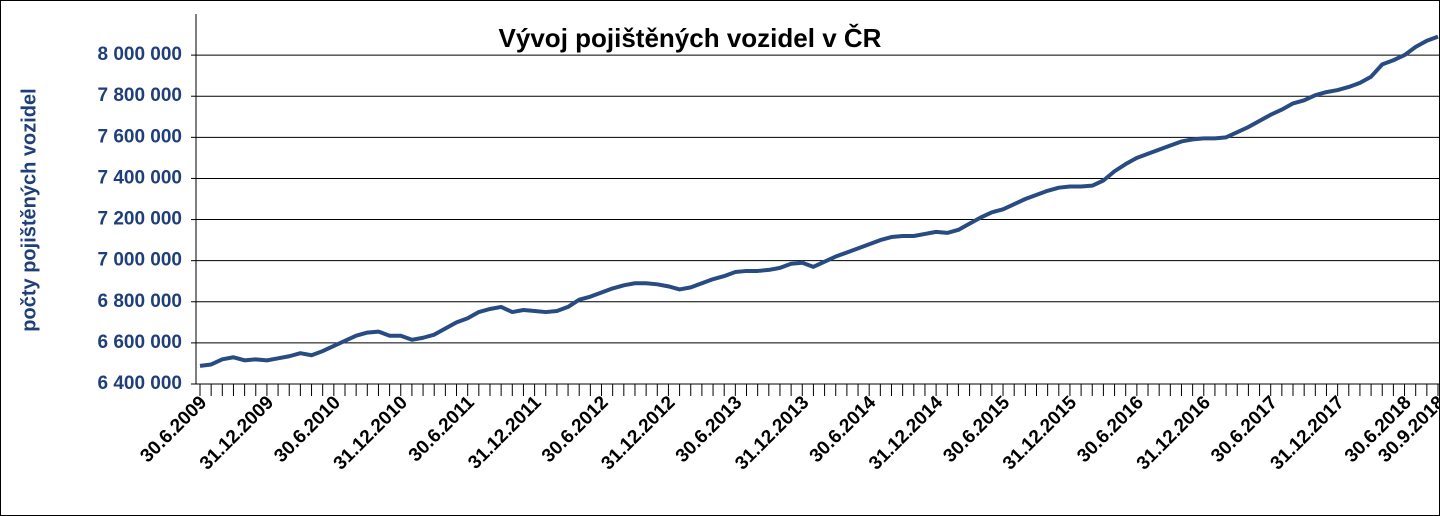 This screenshot has width=1440, height=516. What do you see at coordinates (139, 95) in the screenshot?
I see `y-tick-label: 7 800 000` at bounding box center [139, 95].